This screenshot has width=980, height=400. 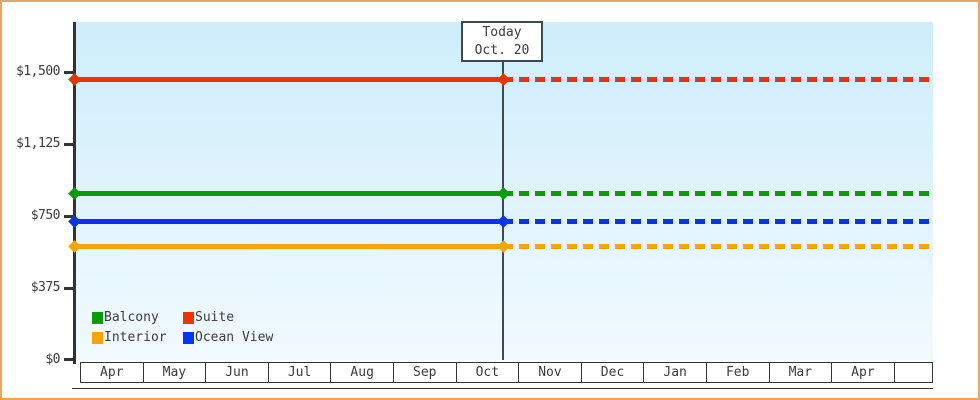 I want to click on ocean-view-swatch-icon, so click(x=188, y=338).